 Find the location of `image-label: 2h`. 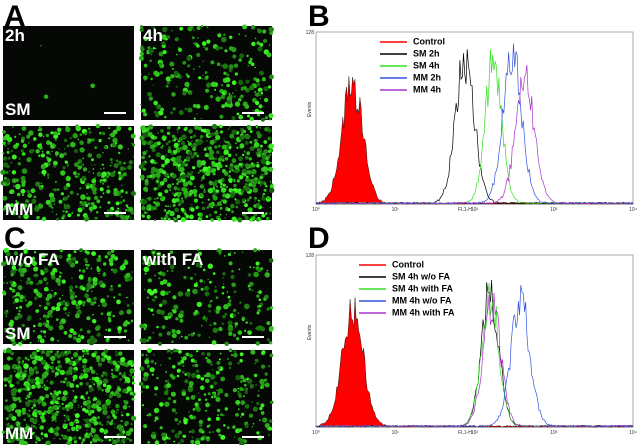

image-label: 2h is located at coordinates (15, 35).